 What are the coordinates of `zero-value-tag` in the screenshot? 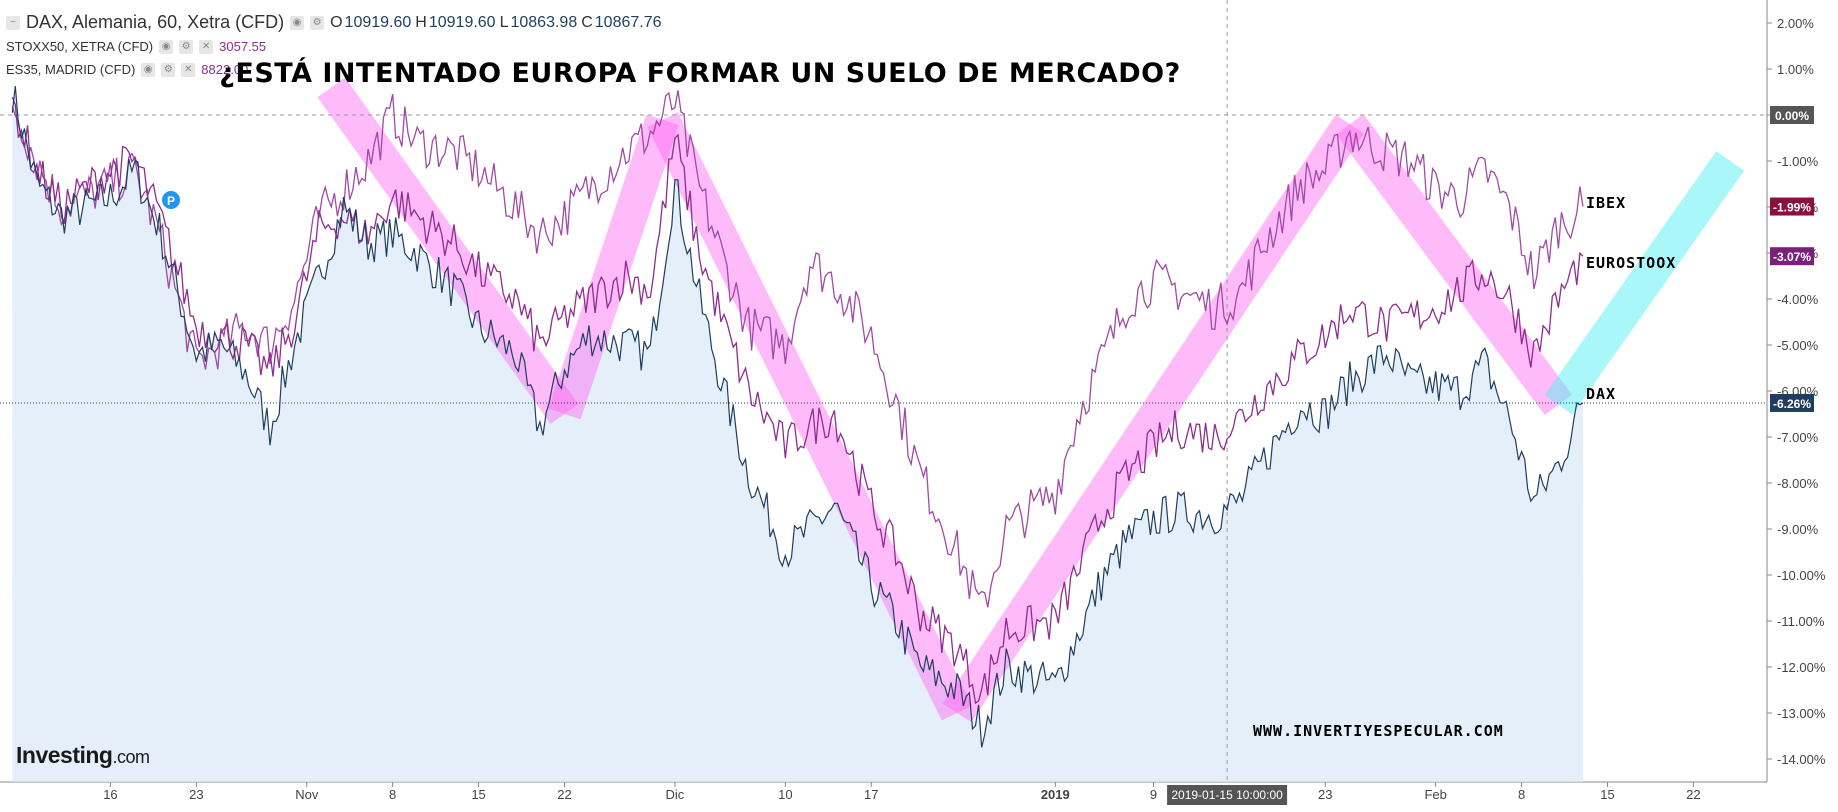 It's located at (1792, 115).